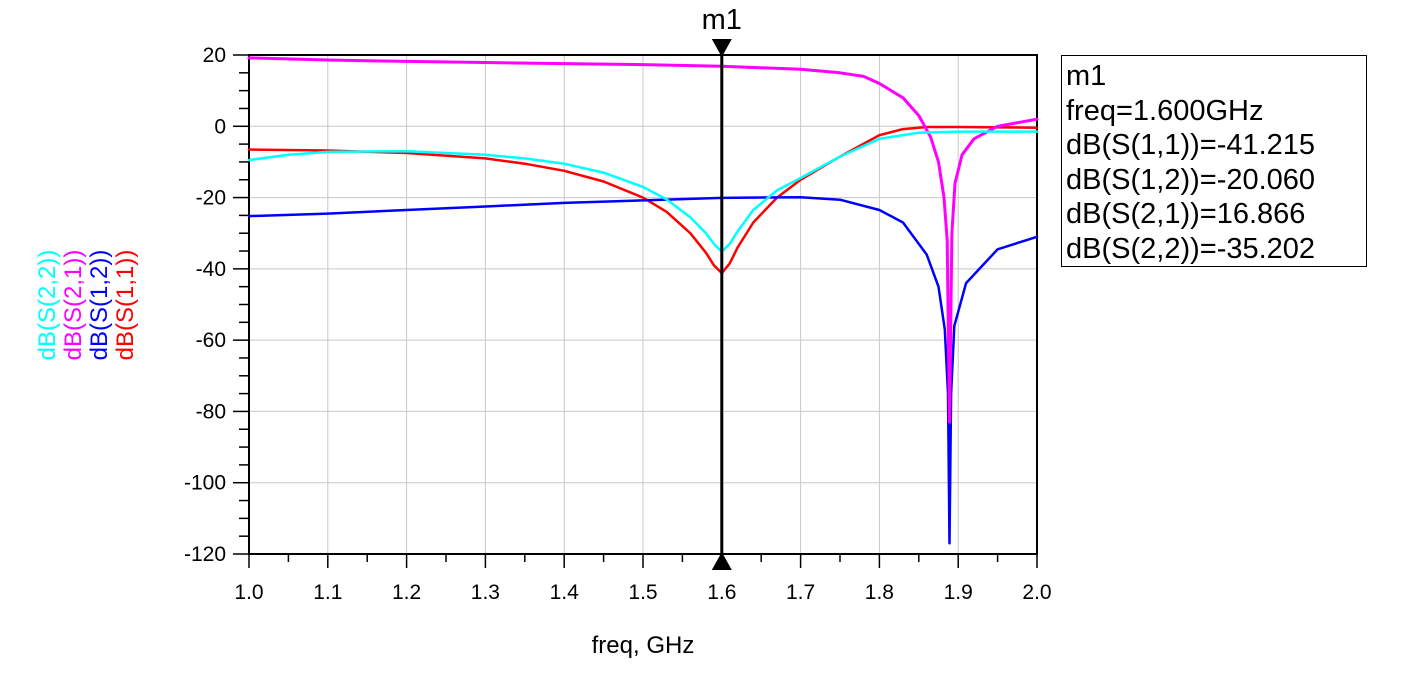  What do you see at coordinates (1036, 592) in the screenshot?
I see `x-tick-label: 2.0` at bounding box center [1036, 592].